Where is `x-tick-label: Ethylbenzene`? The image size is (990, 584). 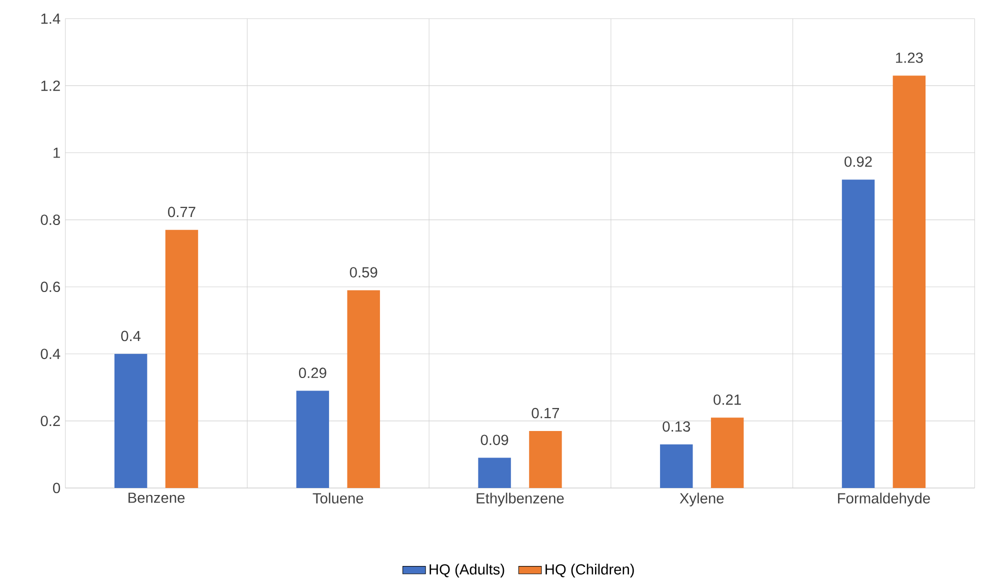
x-tick-label: Ethylbenzene is located at coordinates (520, 499).